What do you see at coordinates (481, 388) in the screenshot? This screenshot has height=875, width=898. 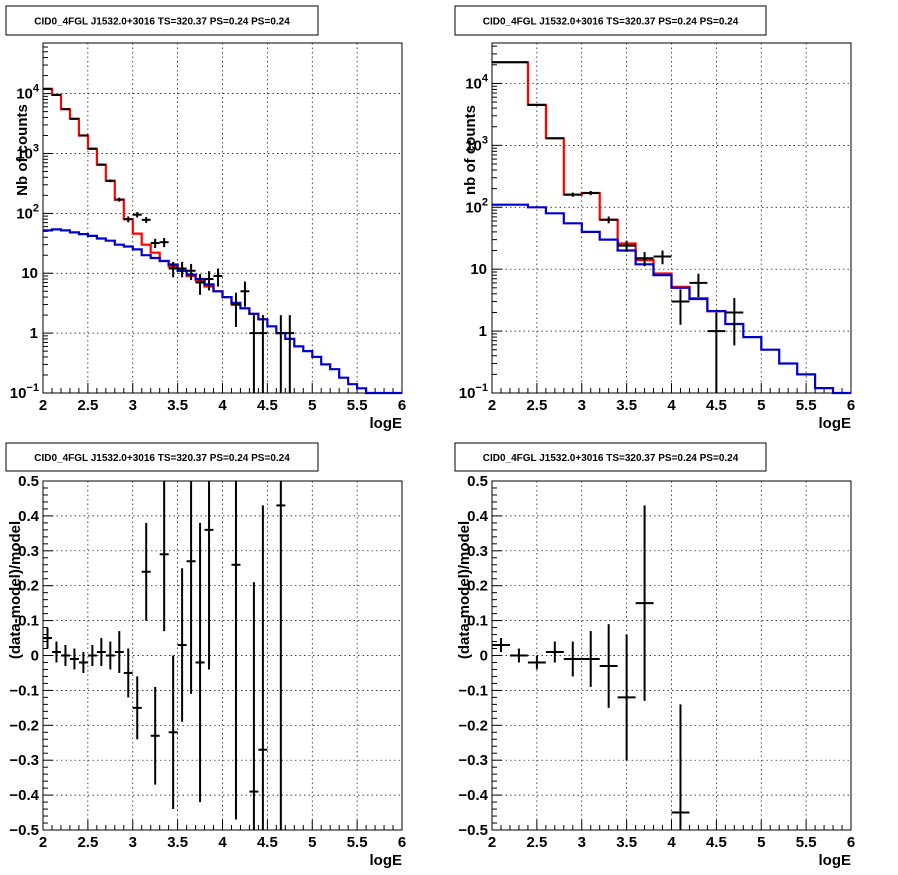 I see `y-tick-exponent: −1` at bounding box center [481, 388].